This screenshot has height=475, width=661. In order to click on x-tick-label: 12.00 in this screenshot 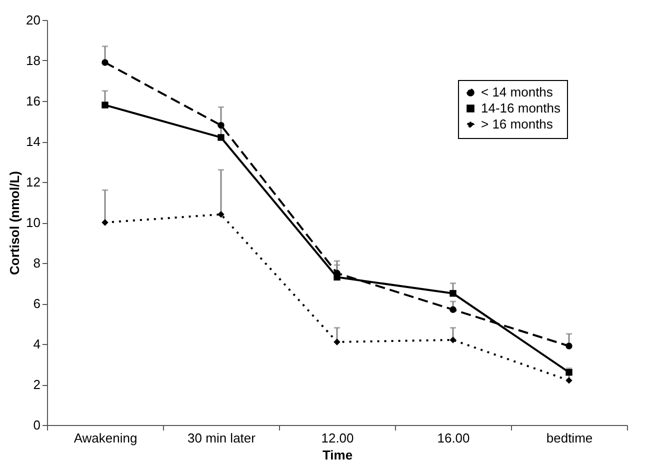, I will do `click(337, 438)`.